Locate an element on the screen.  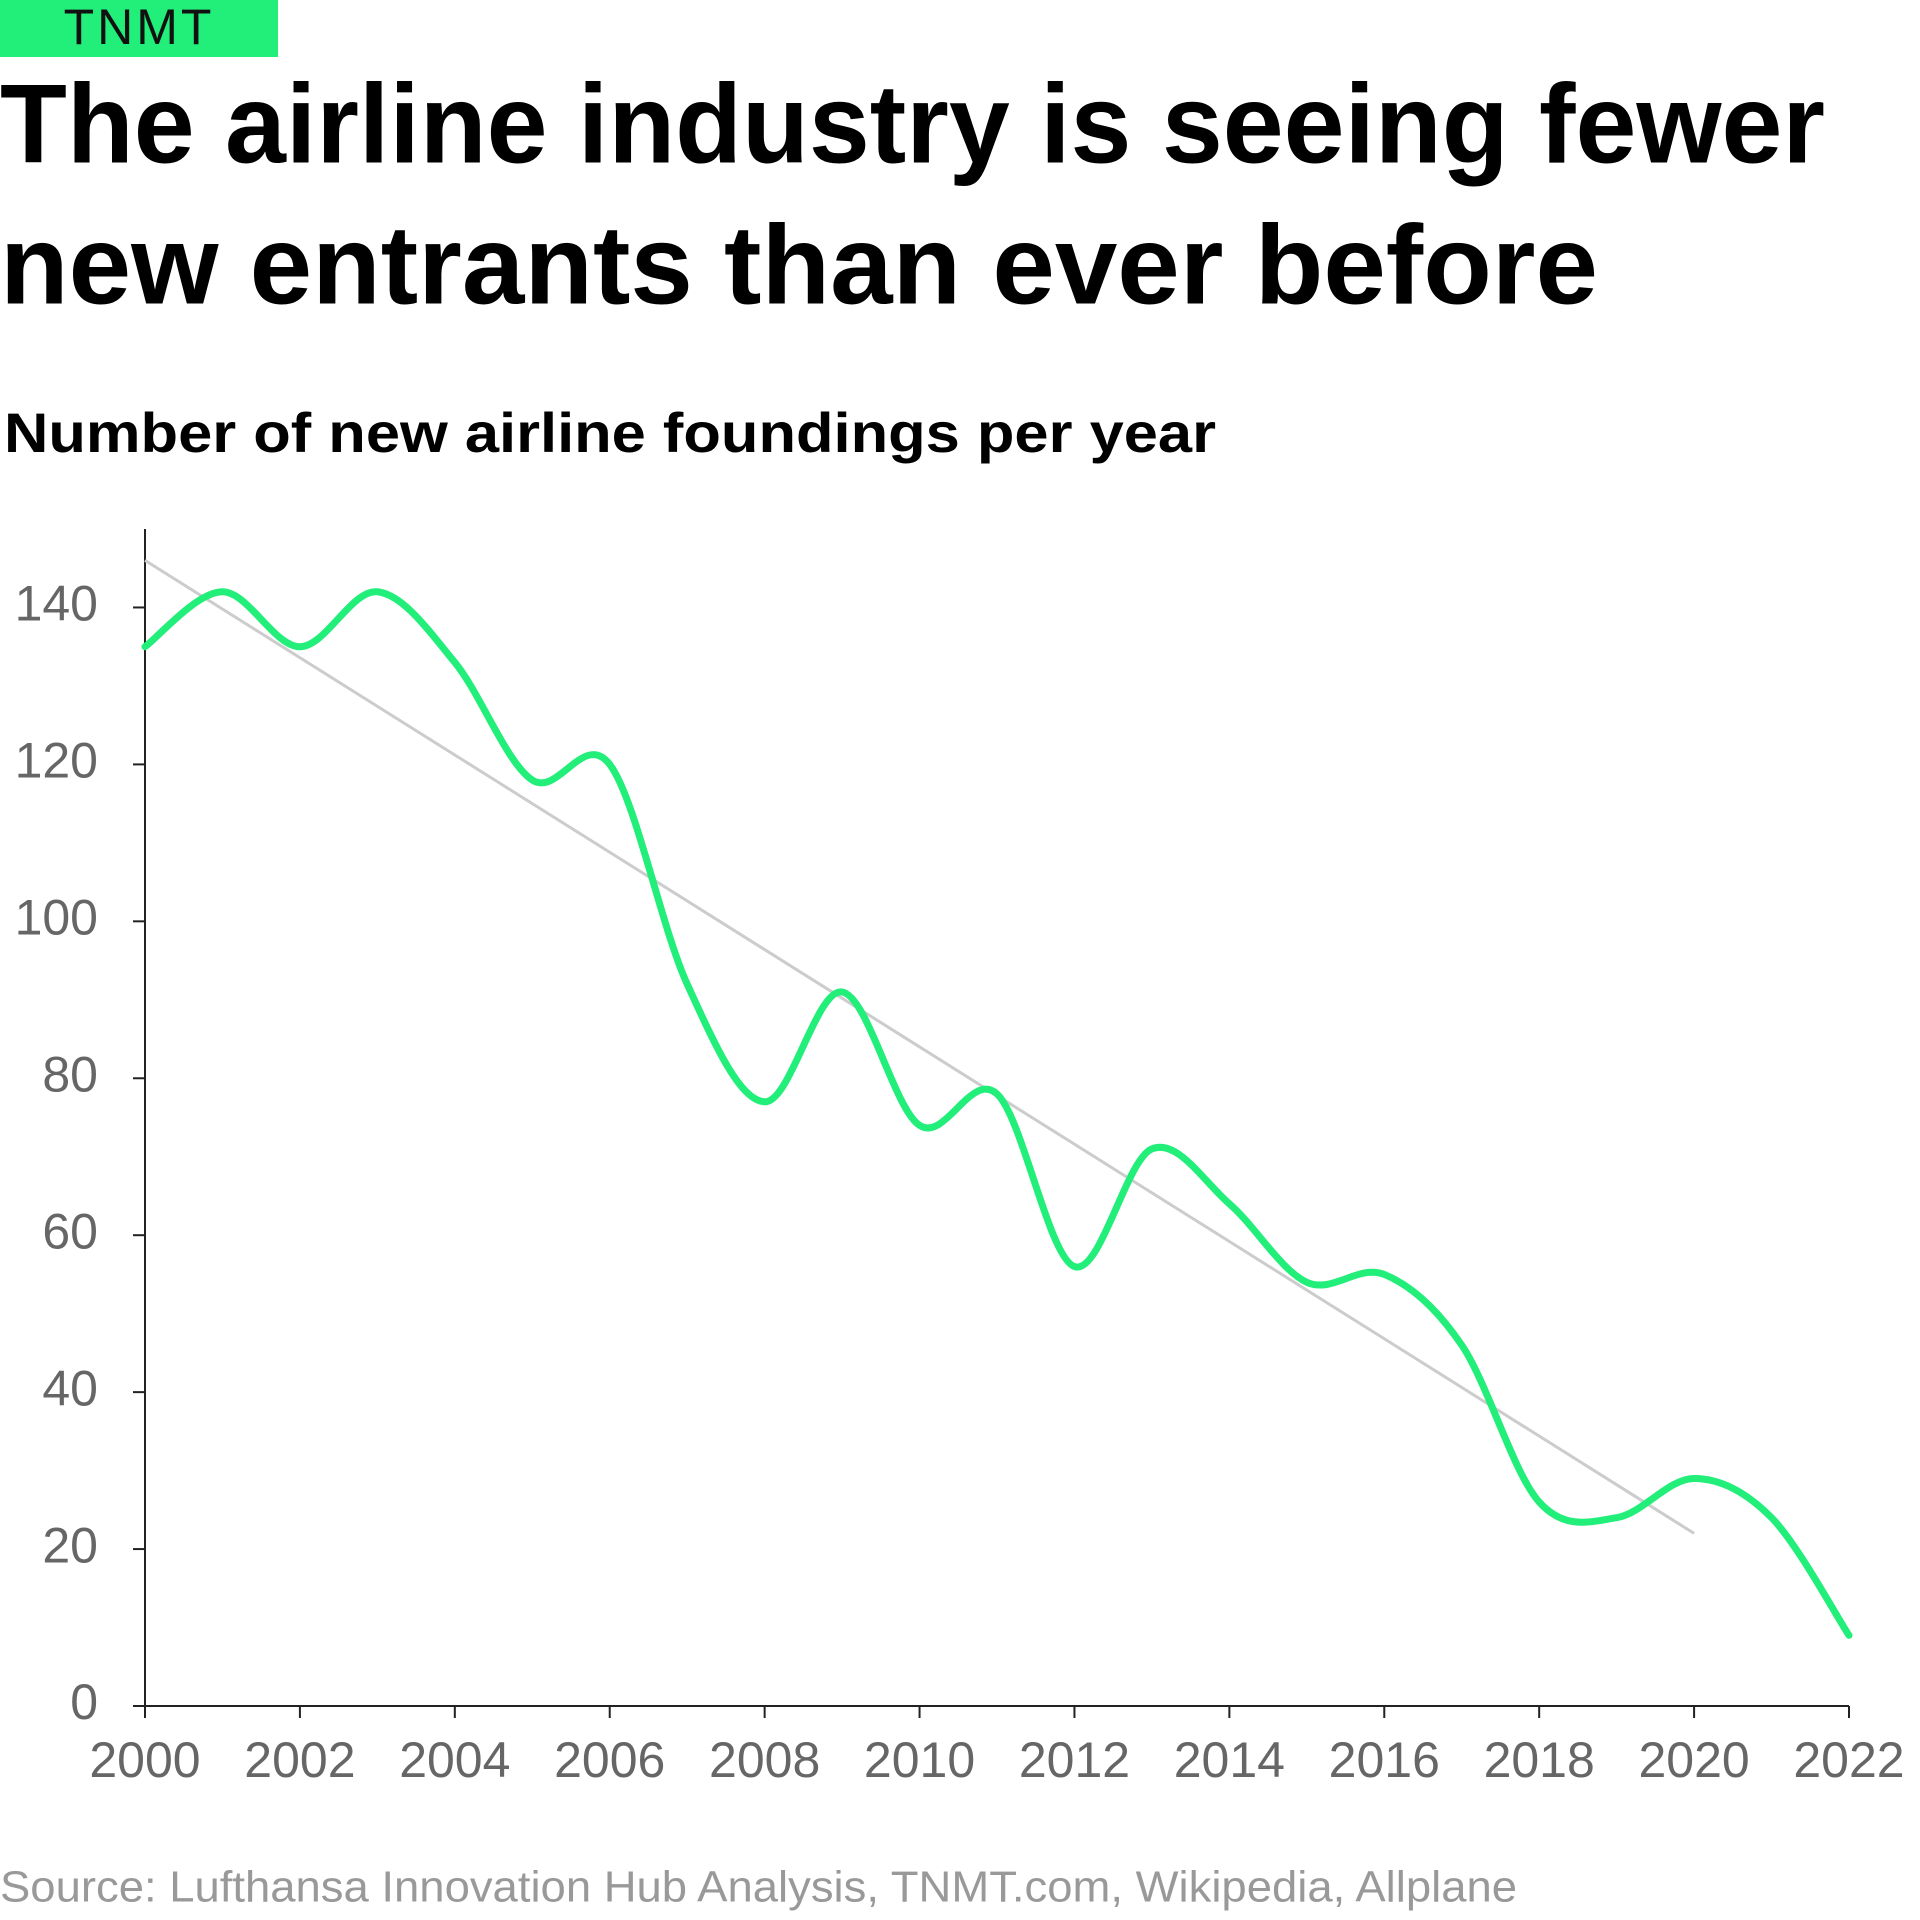
y-tick-label: 140 is located at coordinates (56, 604).